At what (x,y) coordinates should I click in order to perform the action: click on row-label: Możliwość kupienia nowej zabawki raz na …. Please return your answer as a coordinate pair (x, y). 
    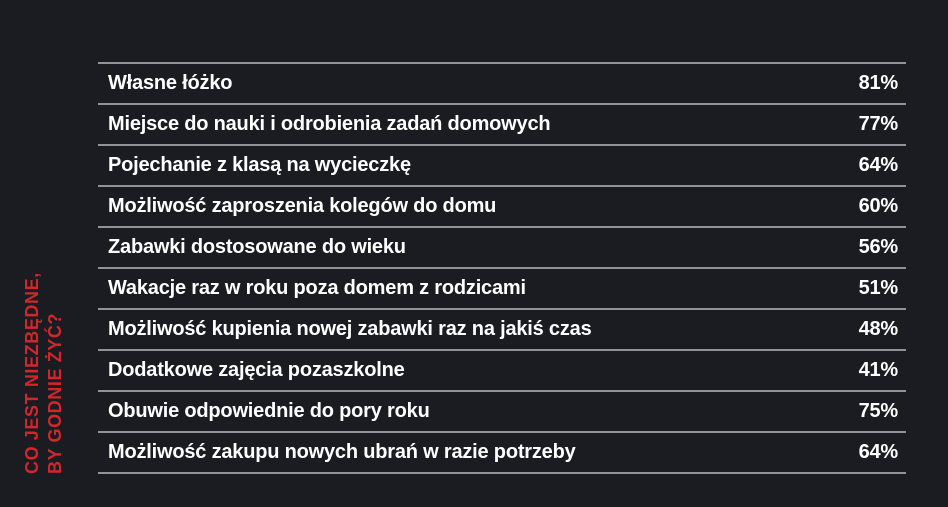
    Looking at the image, I should click on (350, 329).